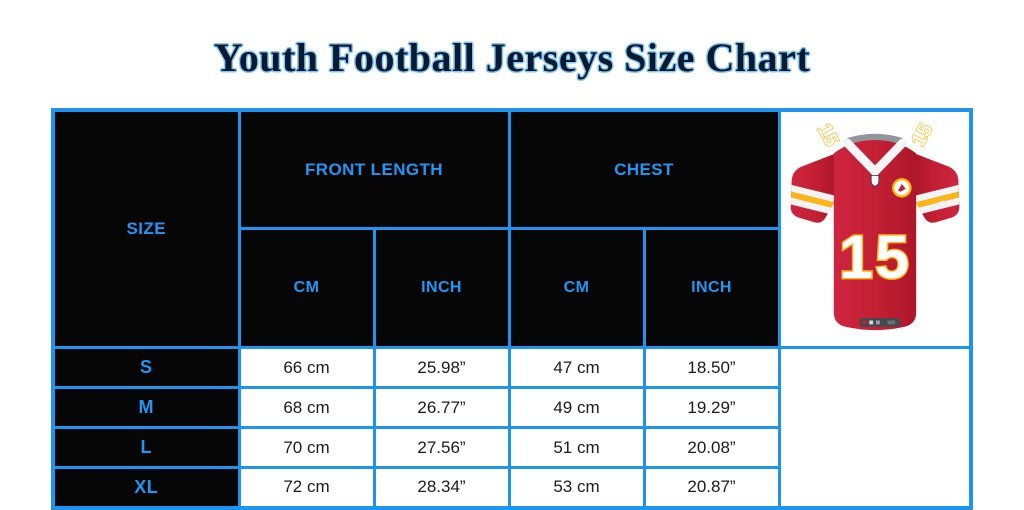 Image resolution: width=1024 pixels, height=510 pixels. What do you see at coordinates (306, 407) in the screenshot?
I see `front-cm-cell: 68 cm` at bounding box center [306, 407].